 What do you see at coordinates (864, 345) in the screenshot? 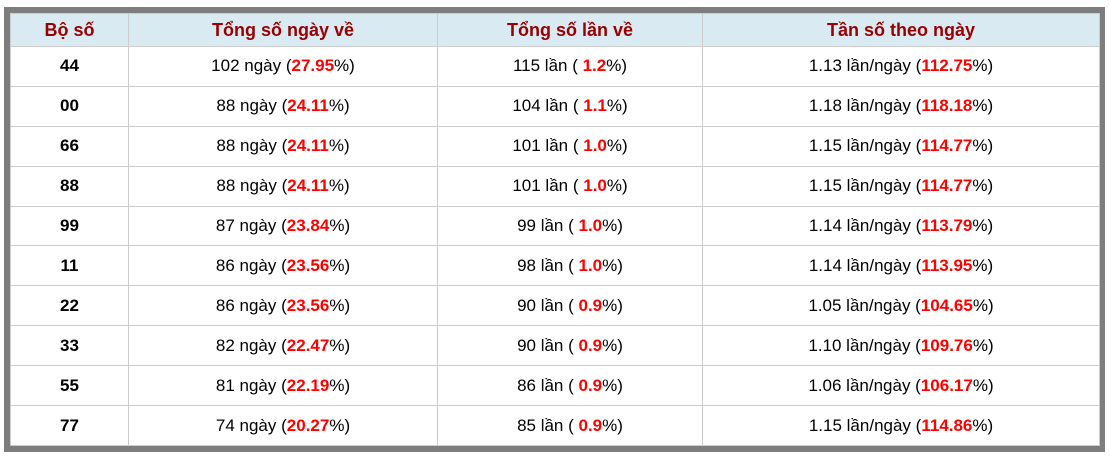
I see `freq-text: 1.10 lần/ngày (` at bounding box center [864, 345].